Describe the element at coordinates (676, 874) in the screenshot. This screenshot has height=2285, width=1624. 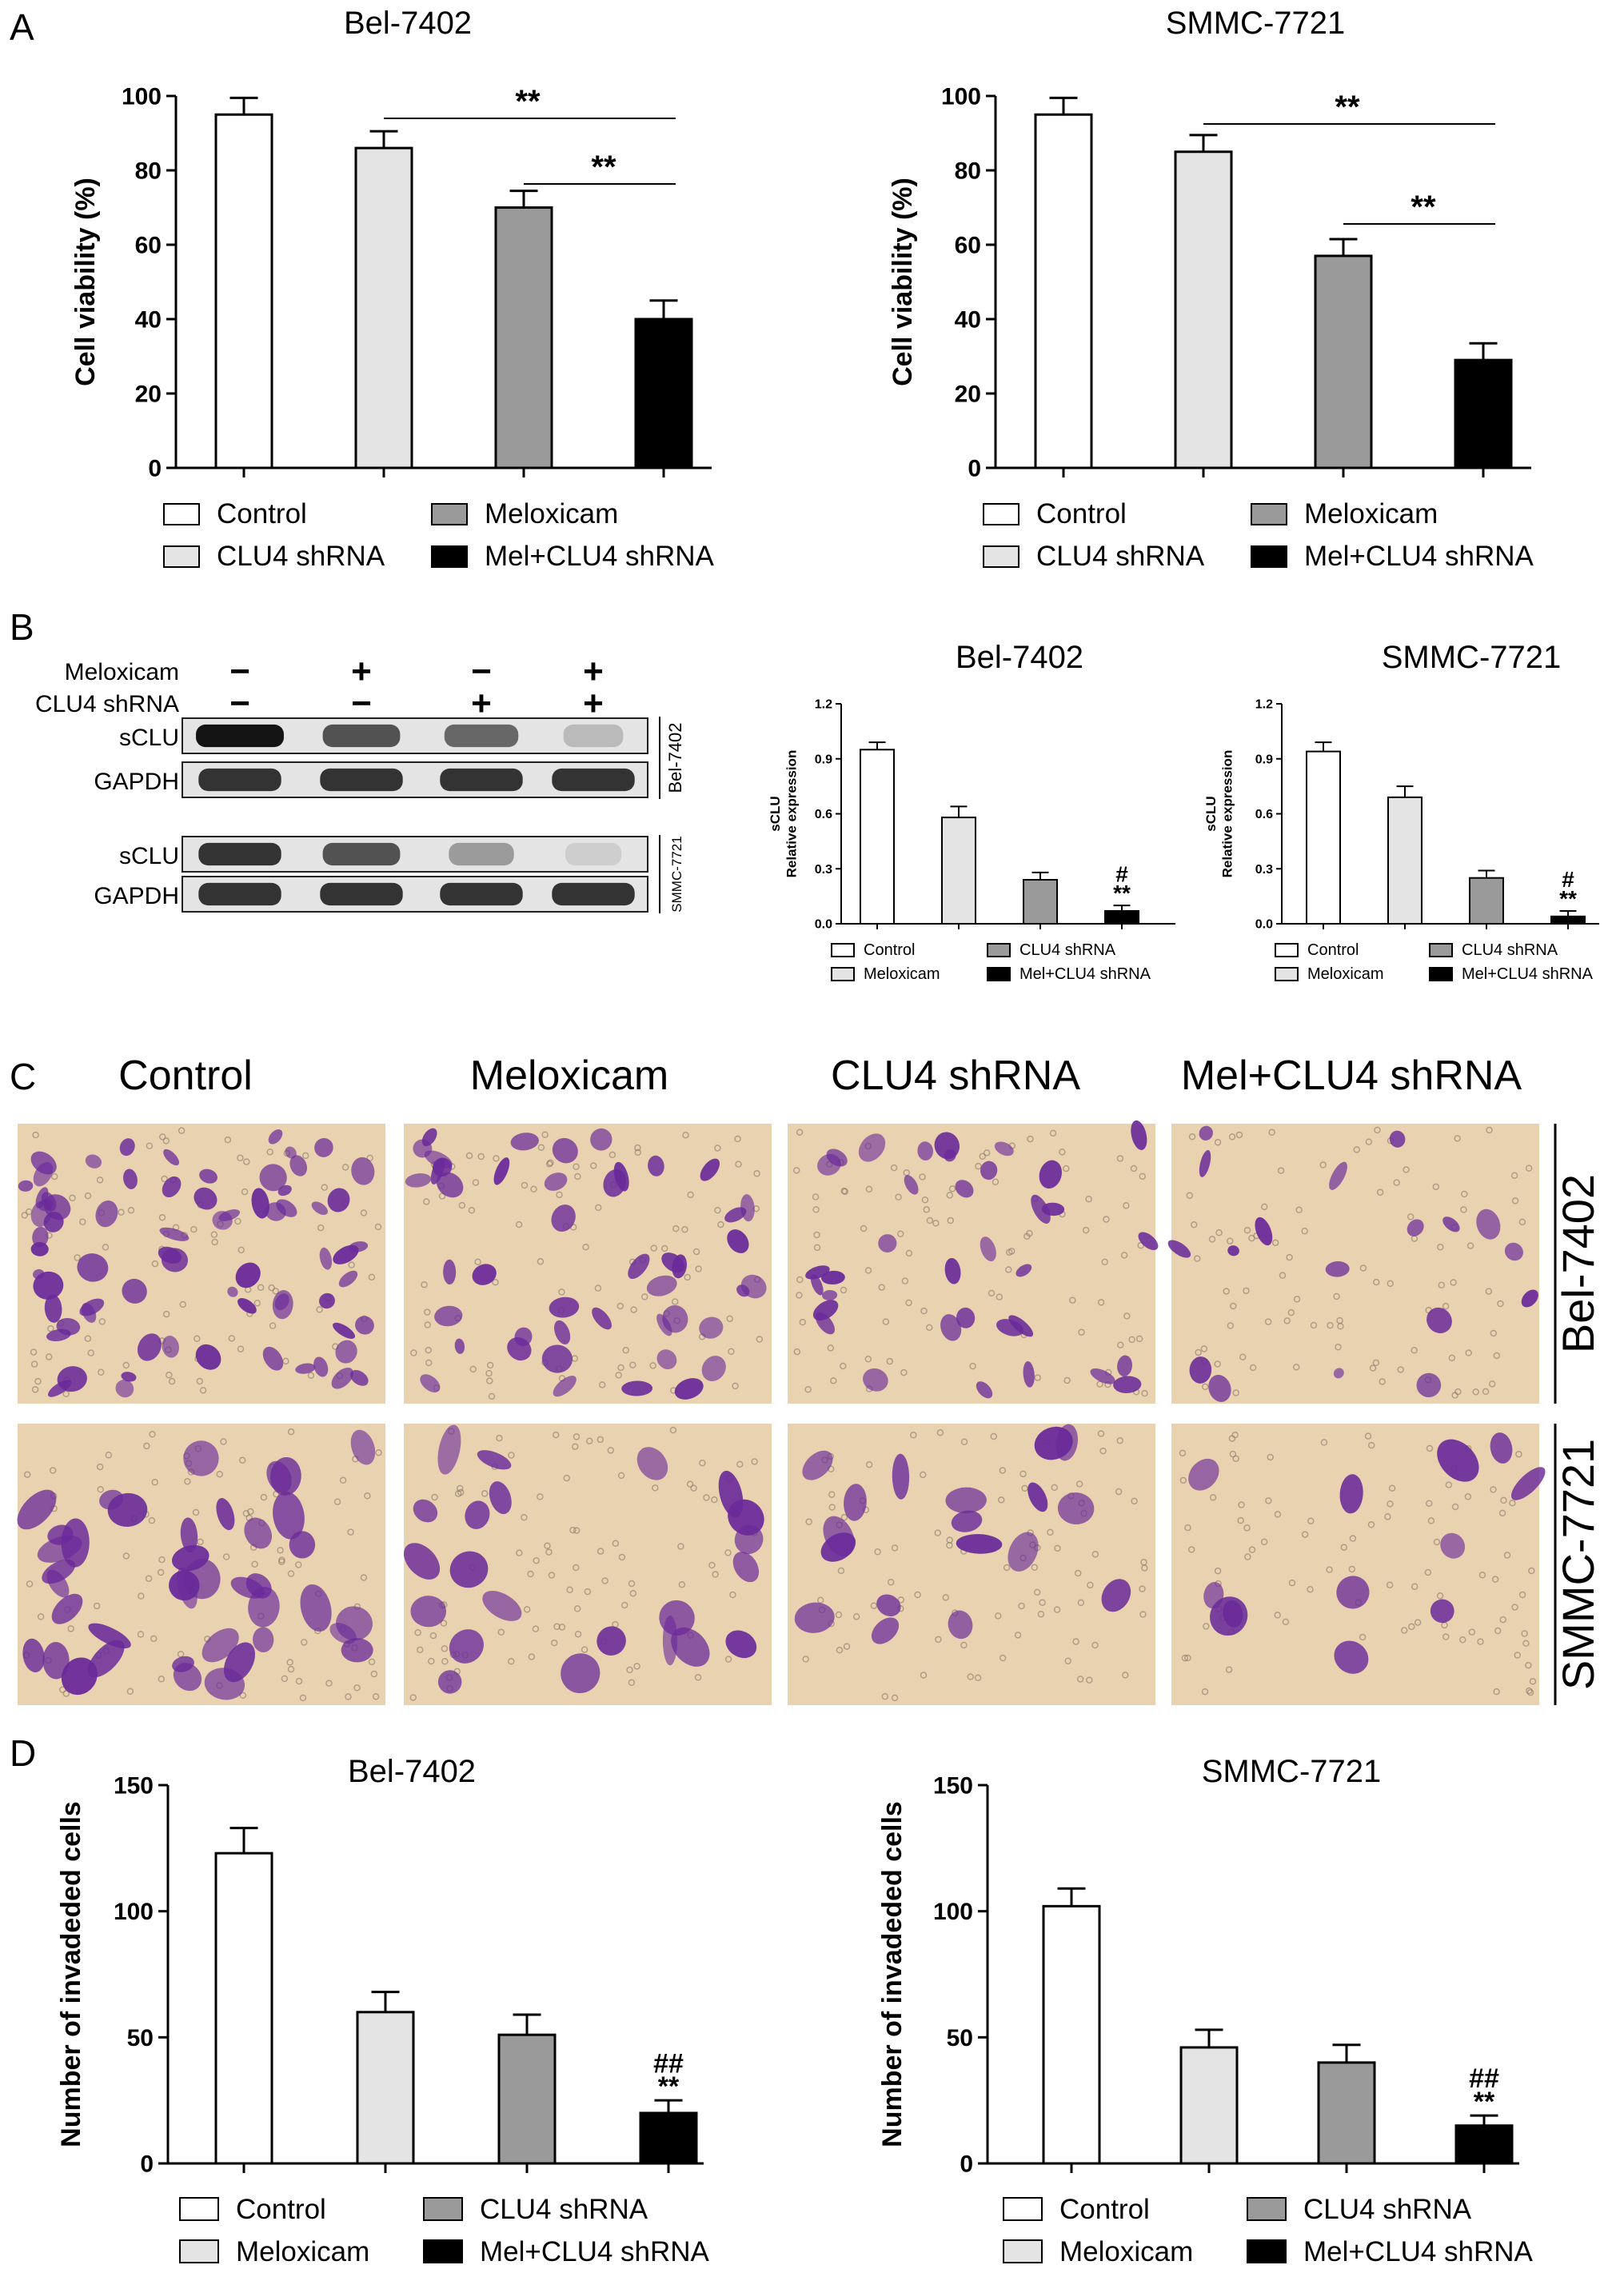
I see `blot-cell-line-label: SMMC-7721` at that location.